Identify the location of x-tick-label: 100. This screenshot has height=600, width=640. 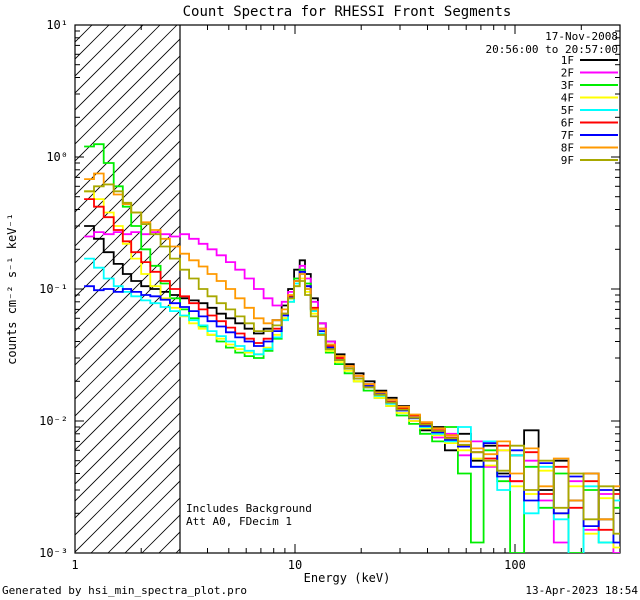
(515, 565).